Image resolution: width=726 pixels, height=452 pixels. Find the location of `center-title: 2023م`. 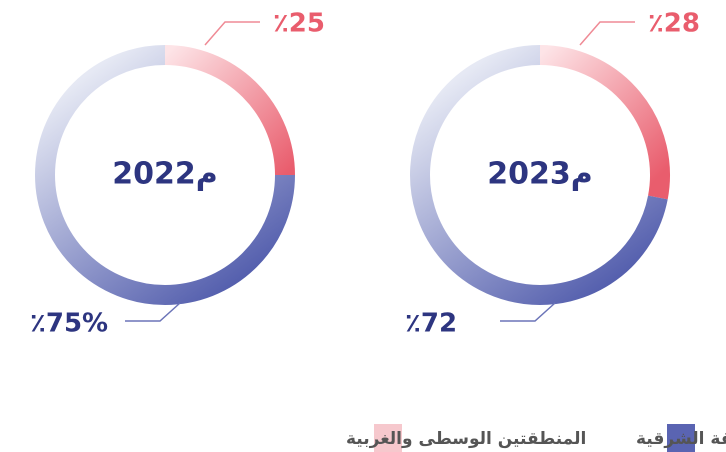

center-title: 2023م is located at coordinates (540, 174).